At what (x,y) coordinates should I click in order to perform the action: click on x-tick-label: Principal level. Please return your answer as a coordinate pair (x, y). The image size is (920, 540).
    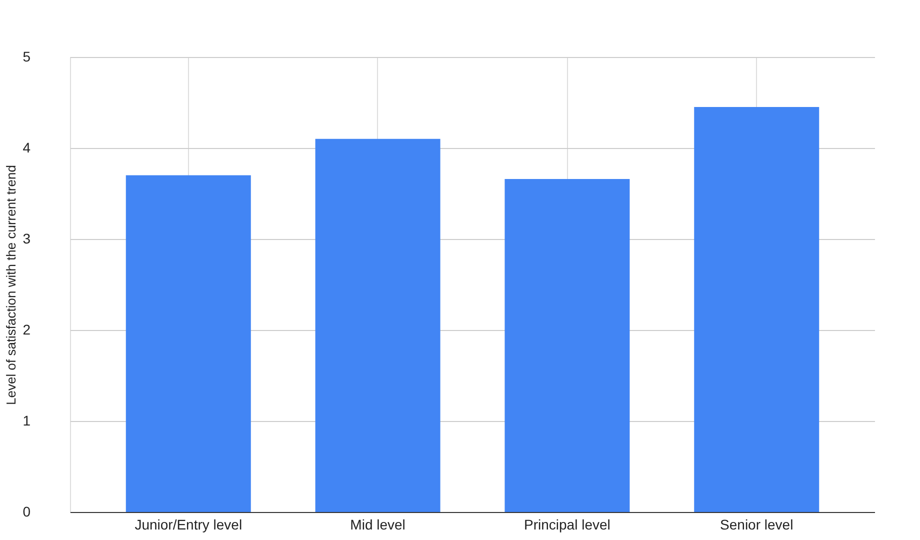
    Looking at the image, I should click on (567, 524).